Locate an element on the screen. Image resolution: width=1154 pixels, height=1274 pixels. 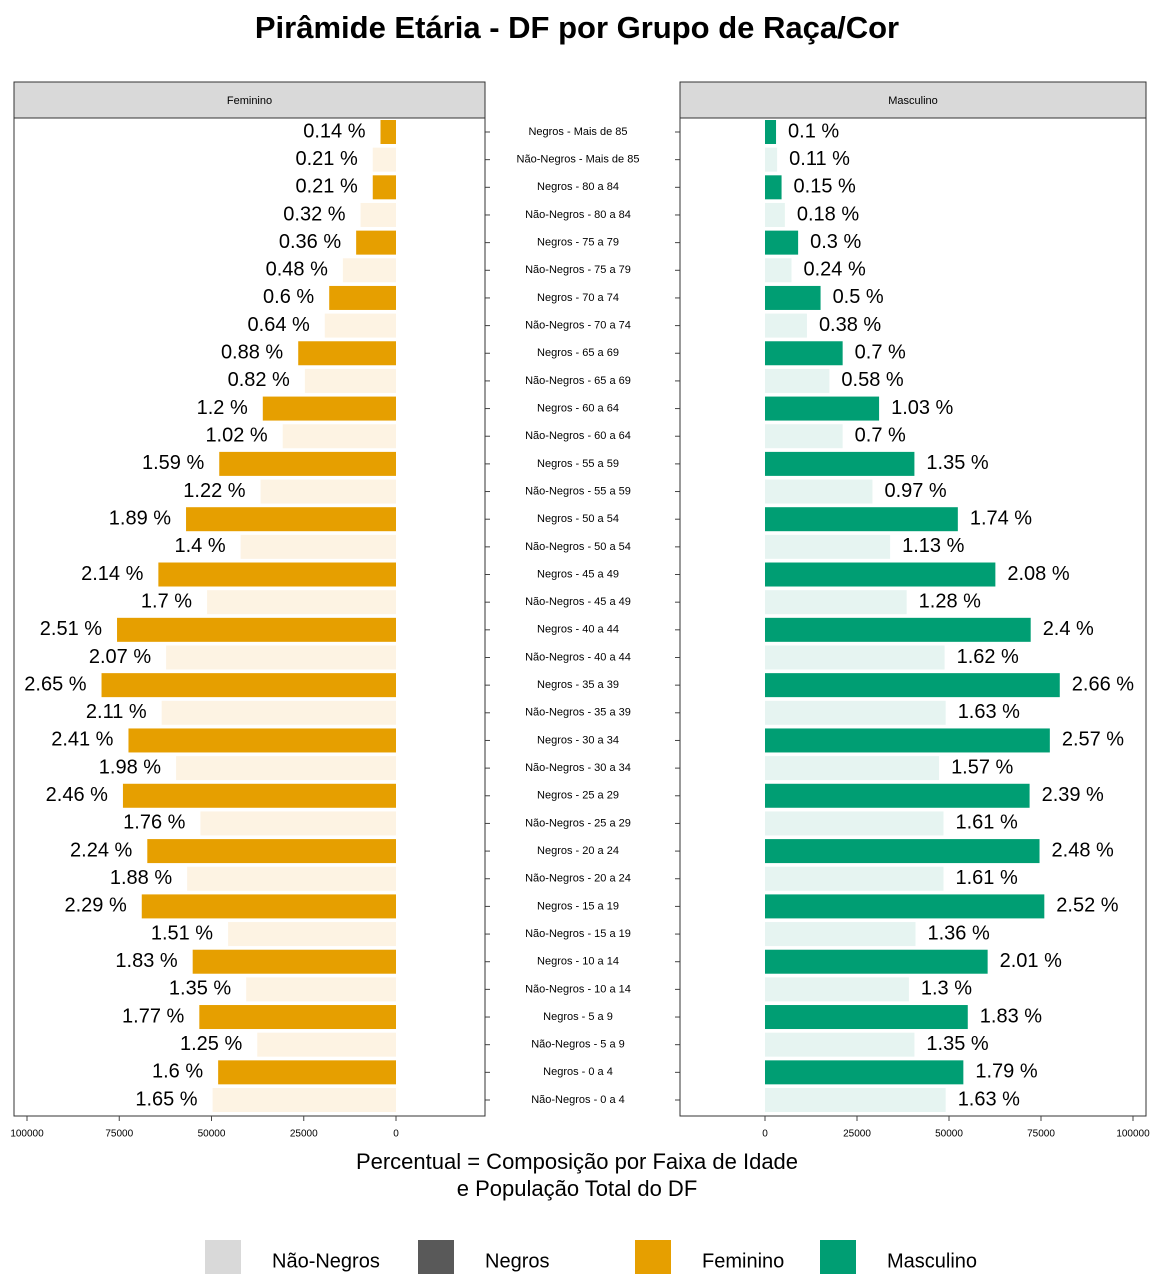
data-label: 2.24 % is located at coordinates (101, 850).